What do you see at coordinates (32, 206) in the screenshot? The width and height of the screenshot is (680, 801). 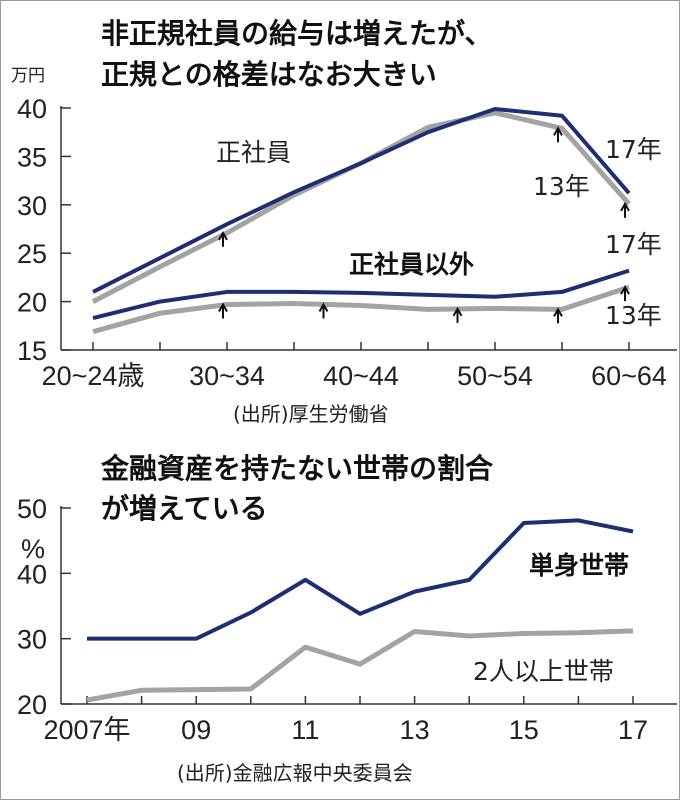 I see `chart1-y-tick-label: 30` at bounding box center [32, 206].